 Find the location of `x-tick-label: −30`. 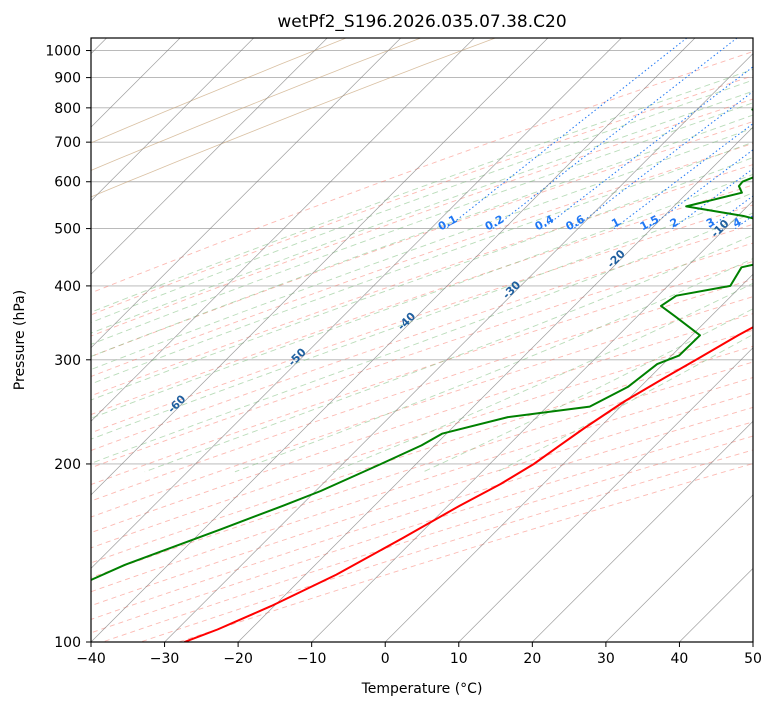

x-tick-label: −30 is located at coordinates (165, 659).